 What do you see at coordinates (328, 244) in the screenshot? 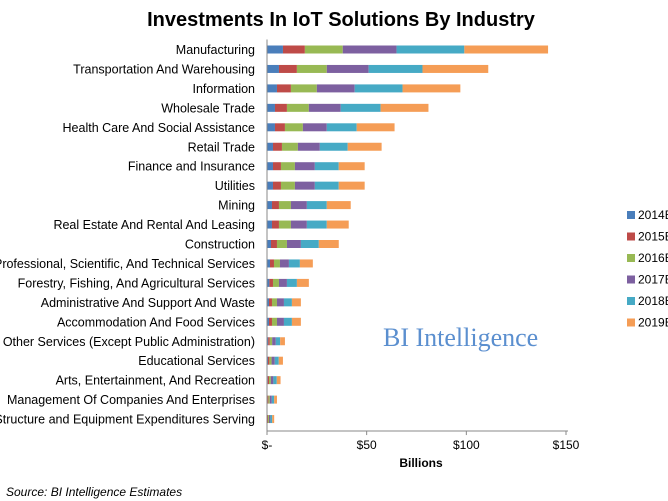
I see `bar-2019e-construction` at bounding box center [328, 244].